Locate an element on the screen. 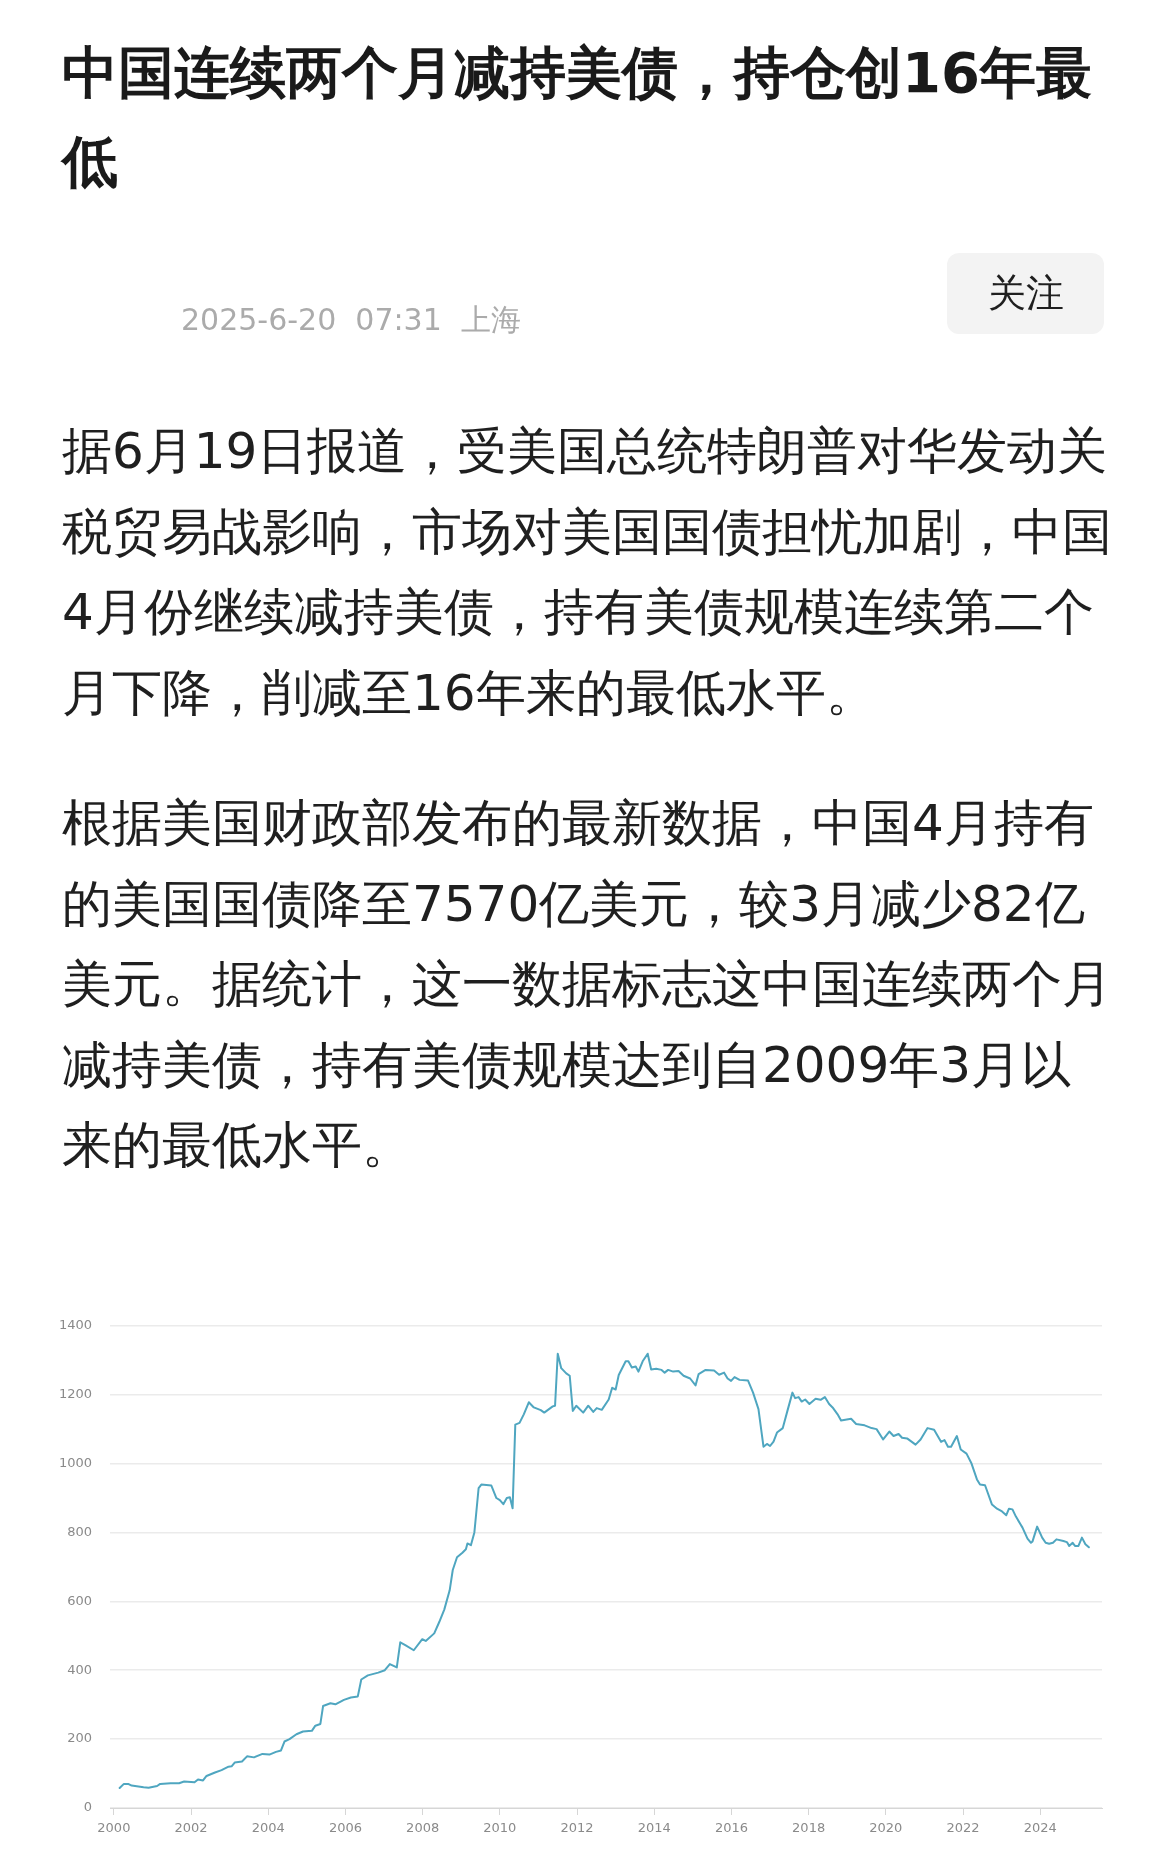 Image resolution: width=1170 pixels, height=1872 pixels. y-tick-label: 0 is located at coordinates (87, 1807).